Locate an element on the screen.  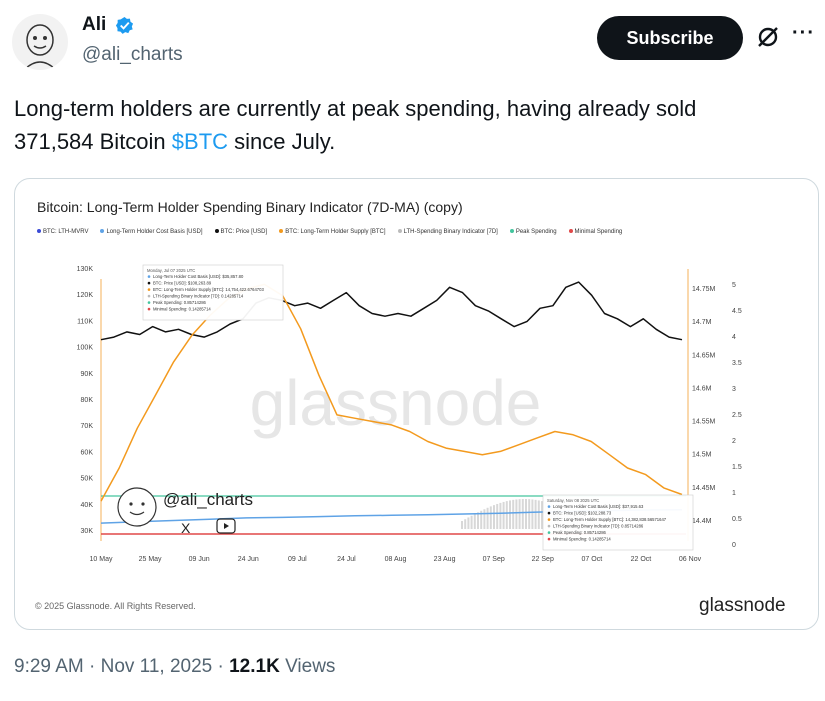
tooltip-date: Monday, Jul 07 2025 UTC is located at coordinates (171, 270).